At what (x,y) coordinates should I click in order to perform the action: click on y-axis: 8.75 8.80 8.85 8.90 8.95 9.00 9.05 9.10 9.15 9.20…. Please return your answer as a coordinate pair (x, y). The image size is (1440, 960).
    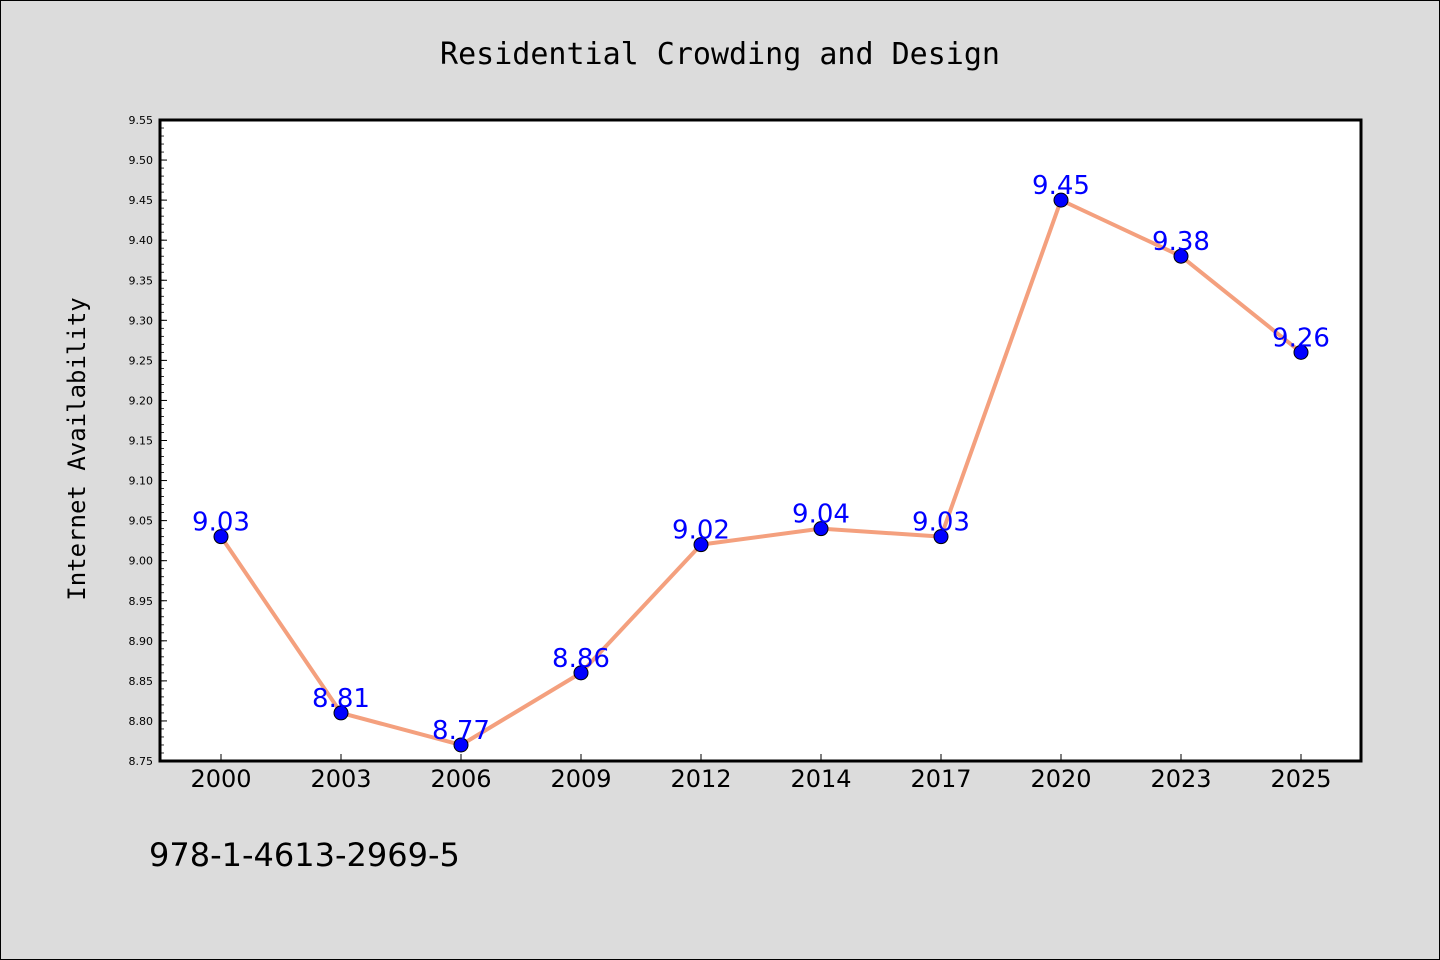
    Looking at the image, I should click on (148, 441).